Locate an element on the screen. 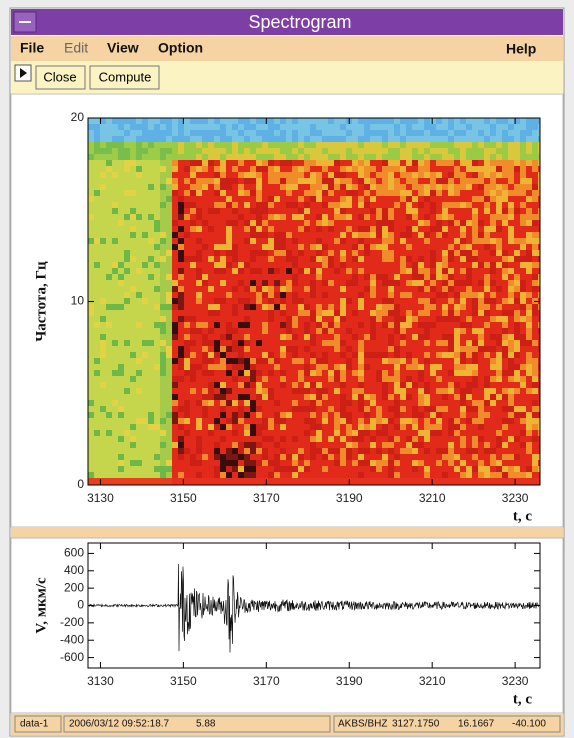 The image size is (574, 738). menu-item: Option is located at coordinates (180, 48).